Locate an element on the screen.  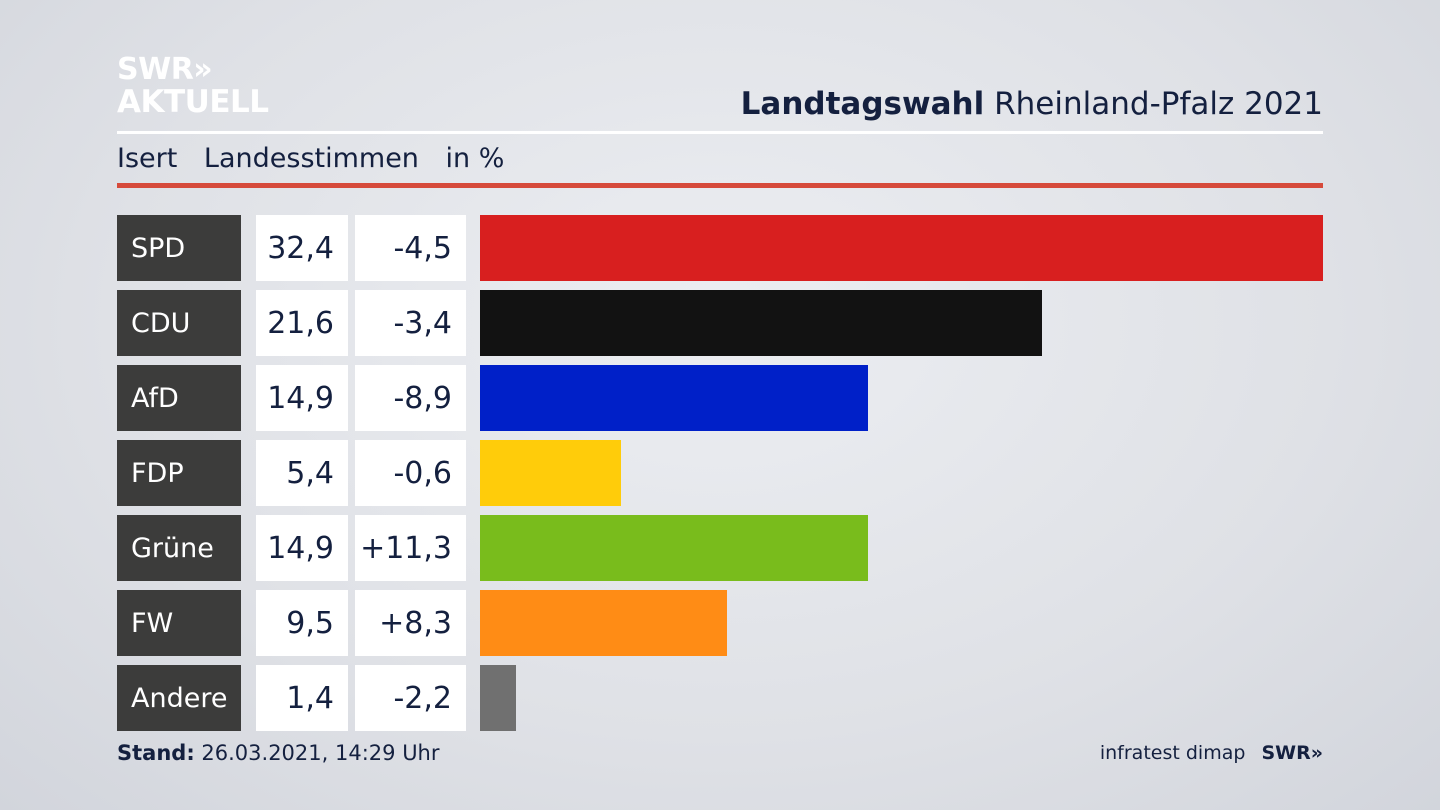
change-label: -2,2 is located at coordinates (410, 698).